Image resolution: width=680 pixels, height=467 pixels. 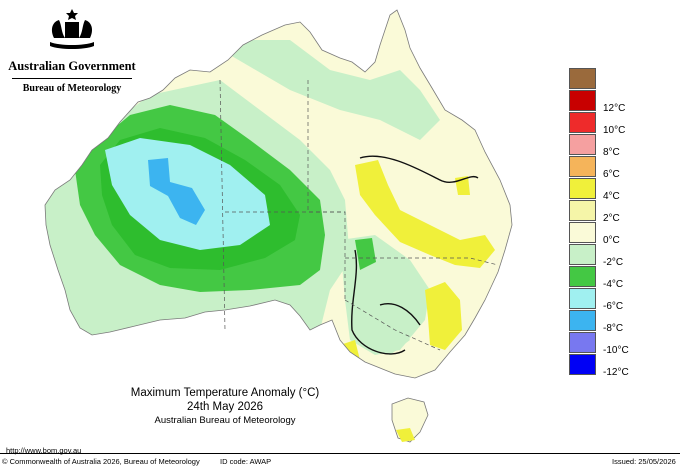 What do you see at coordinates (614, 130) in the screenshot?
I see `legend-label: 10°C` at bounding box center [614, 130].